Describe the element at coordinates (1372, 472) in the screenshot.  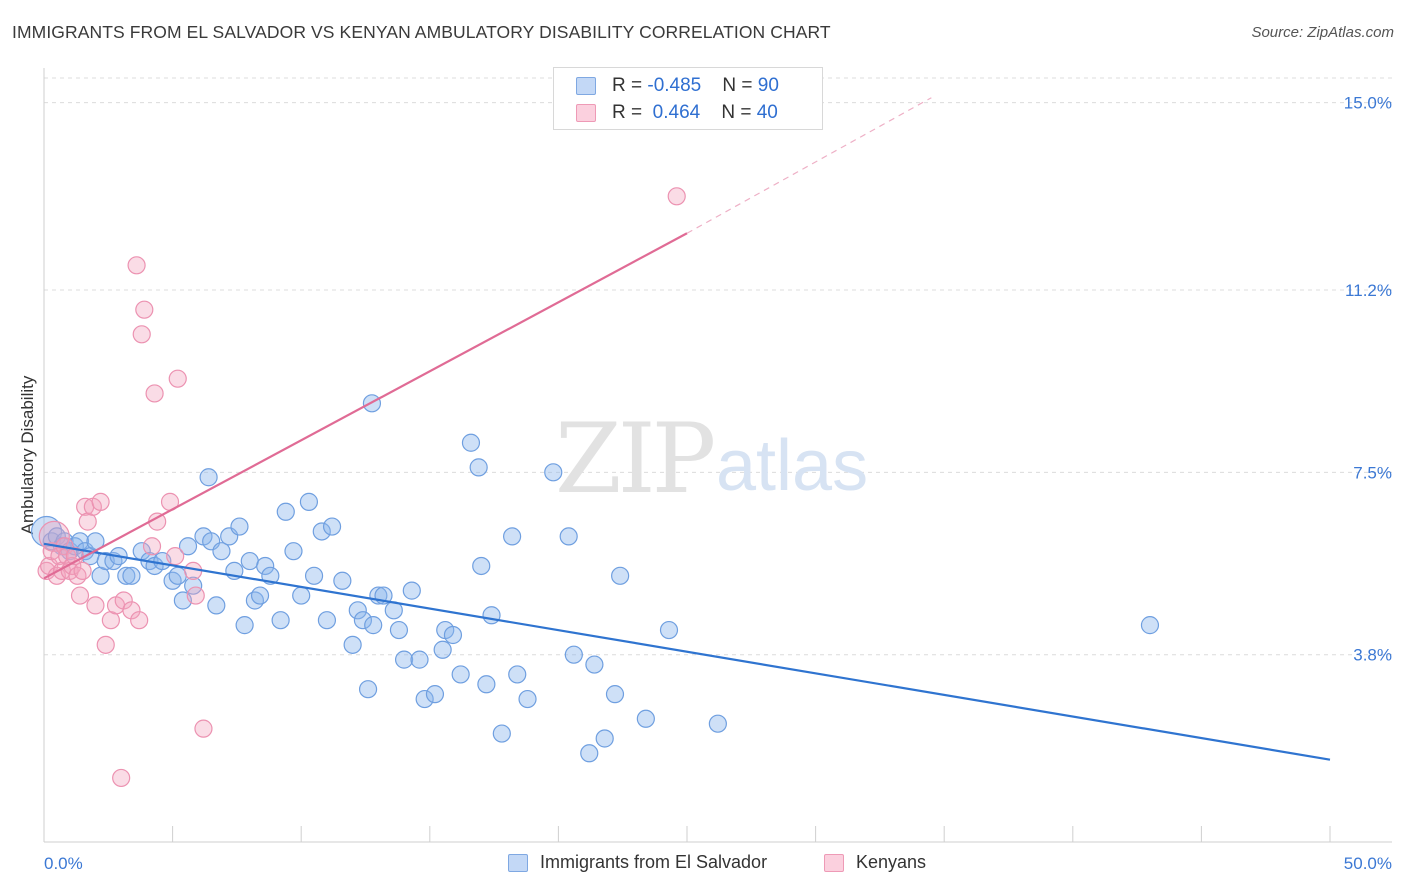
I see `y-tick-label: 7.5%` at that location.